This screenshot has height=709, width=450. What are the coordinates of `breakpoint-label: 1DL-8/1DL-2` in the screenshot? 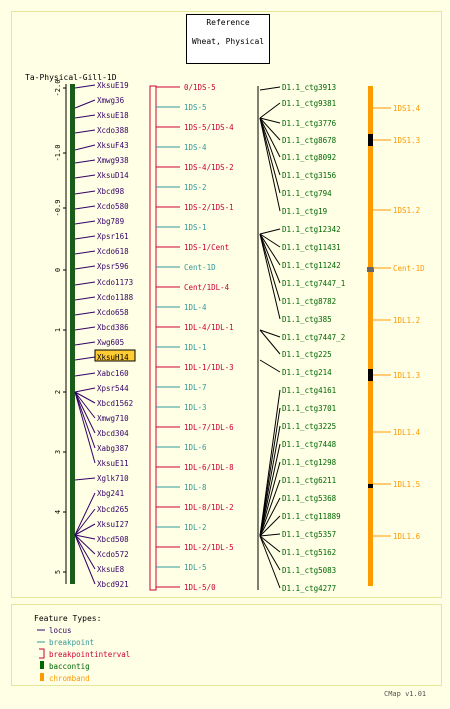 It's located at (209, 507).